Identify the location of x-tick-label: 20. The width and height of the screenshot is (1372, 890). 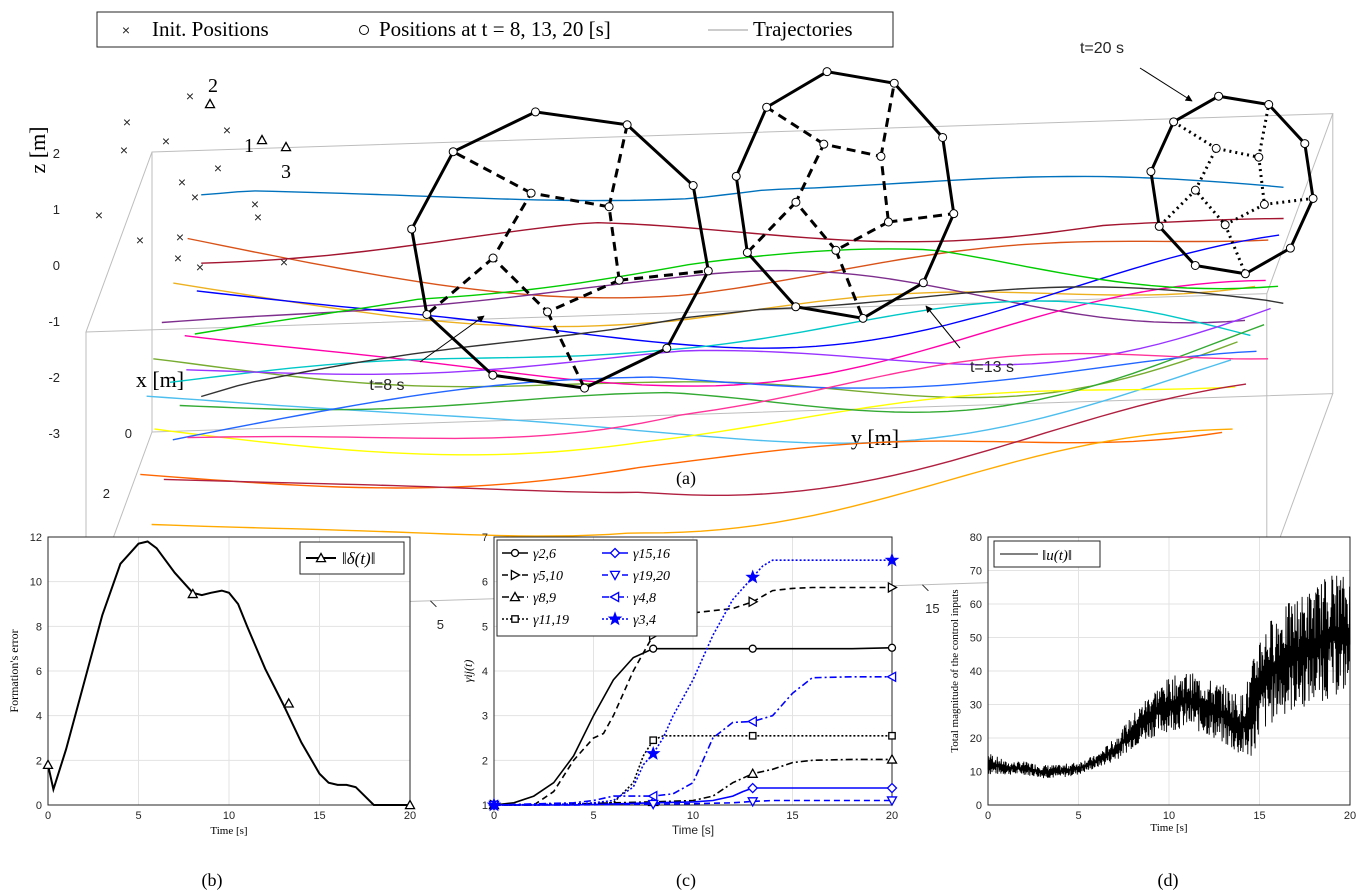
(1350, 816).